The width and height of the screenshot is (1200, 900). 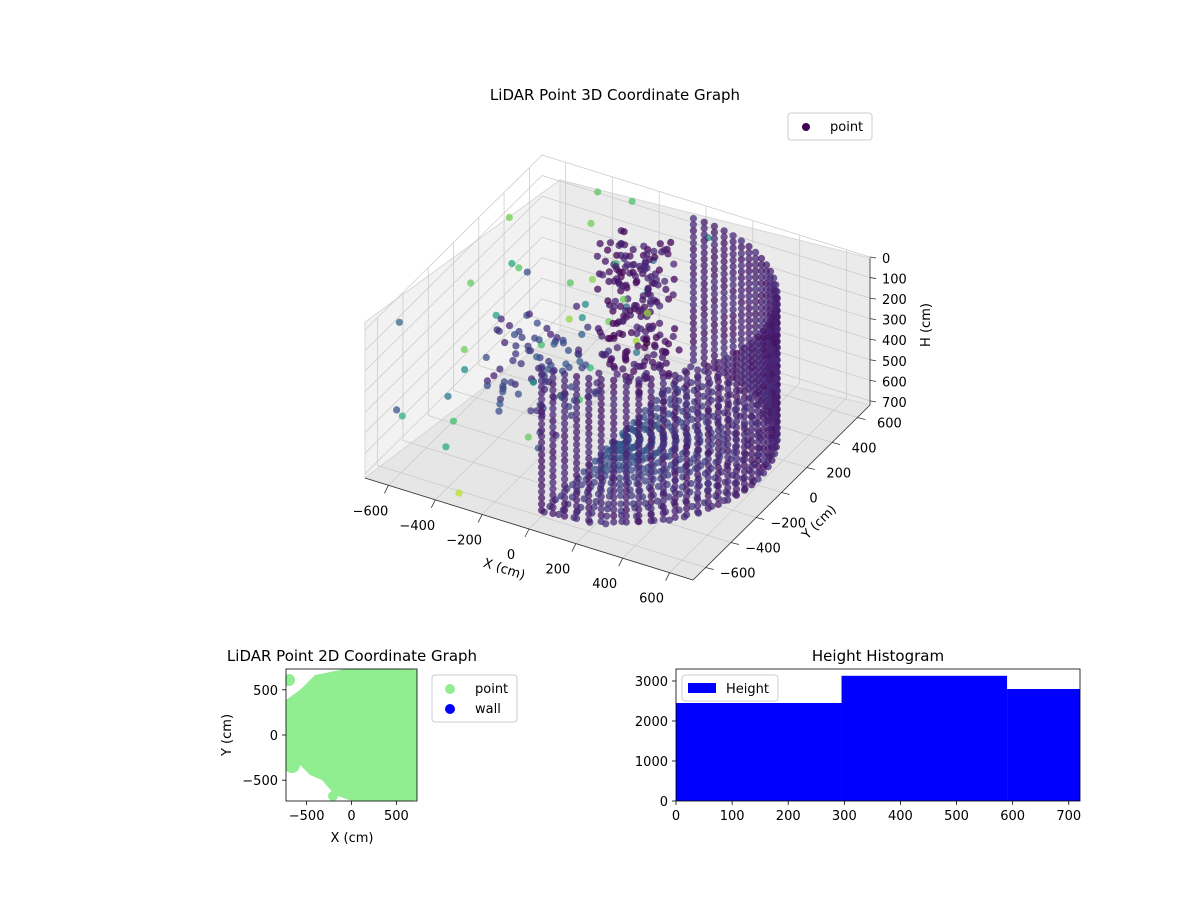 What do you see at coordinates (788, 816) in the screenshot?
I see `x-tick-label-hist: 200` at bounding box center [788, 816].